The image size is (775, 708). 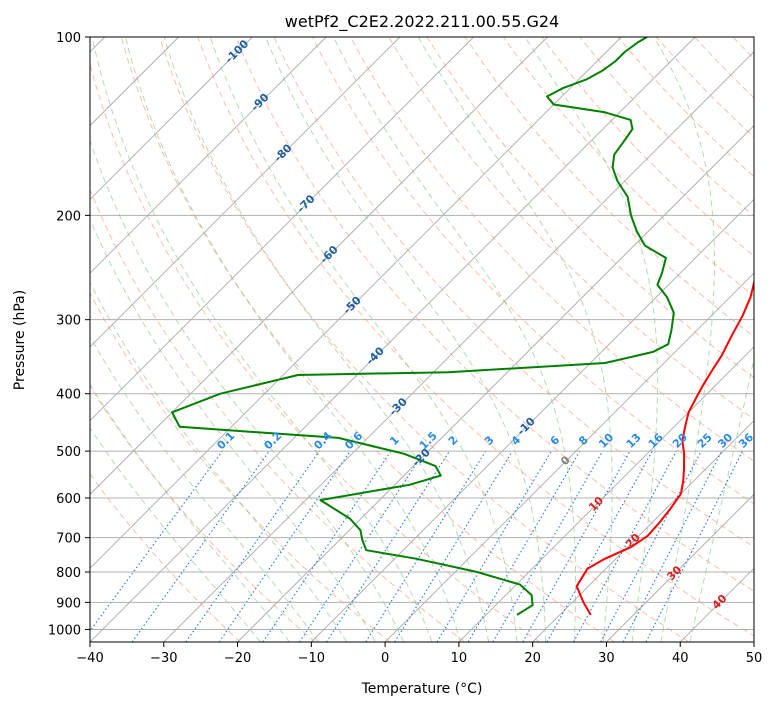 What do you see at coordinates (385, 658) in the screenshot?
I see `x-tick-label: 0` at bounding box center [385, 658].